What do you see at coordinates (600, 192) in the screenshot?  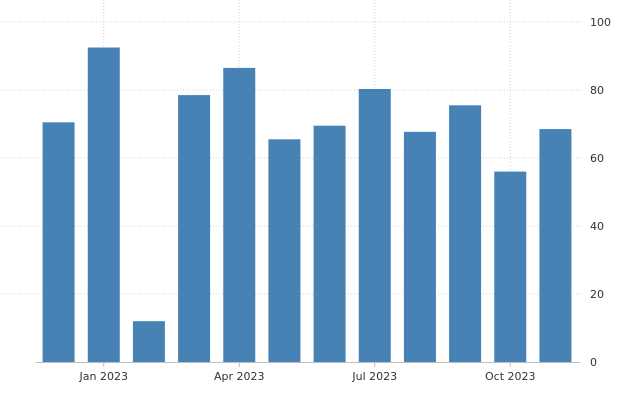 I see `y-axis: 0 20 40 60 80 100` at bounding box center [600, 192].